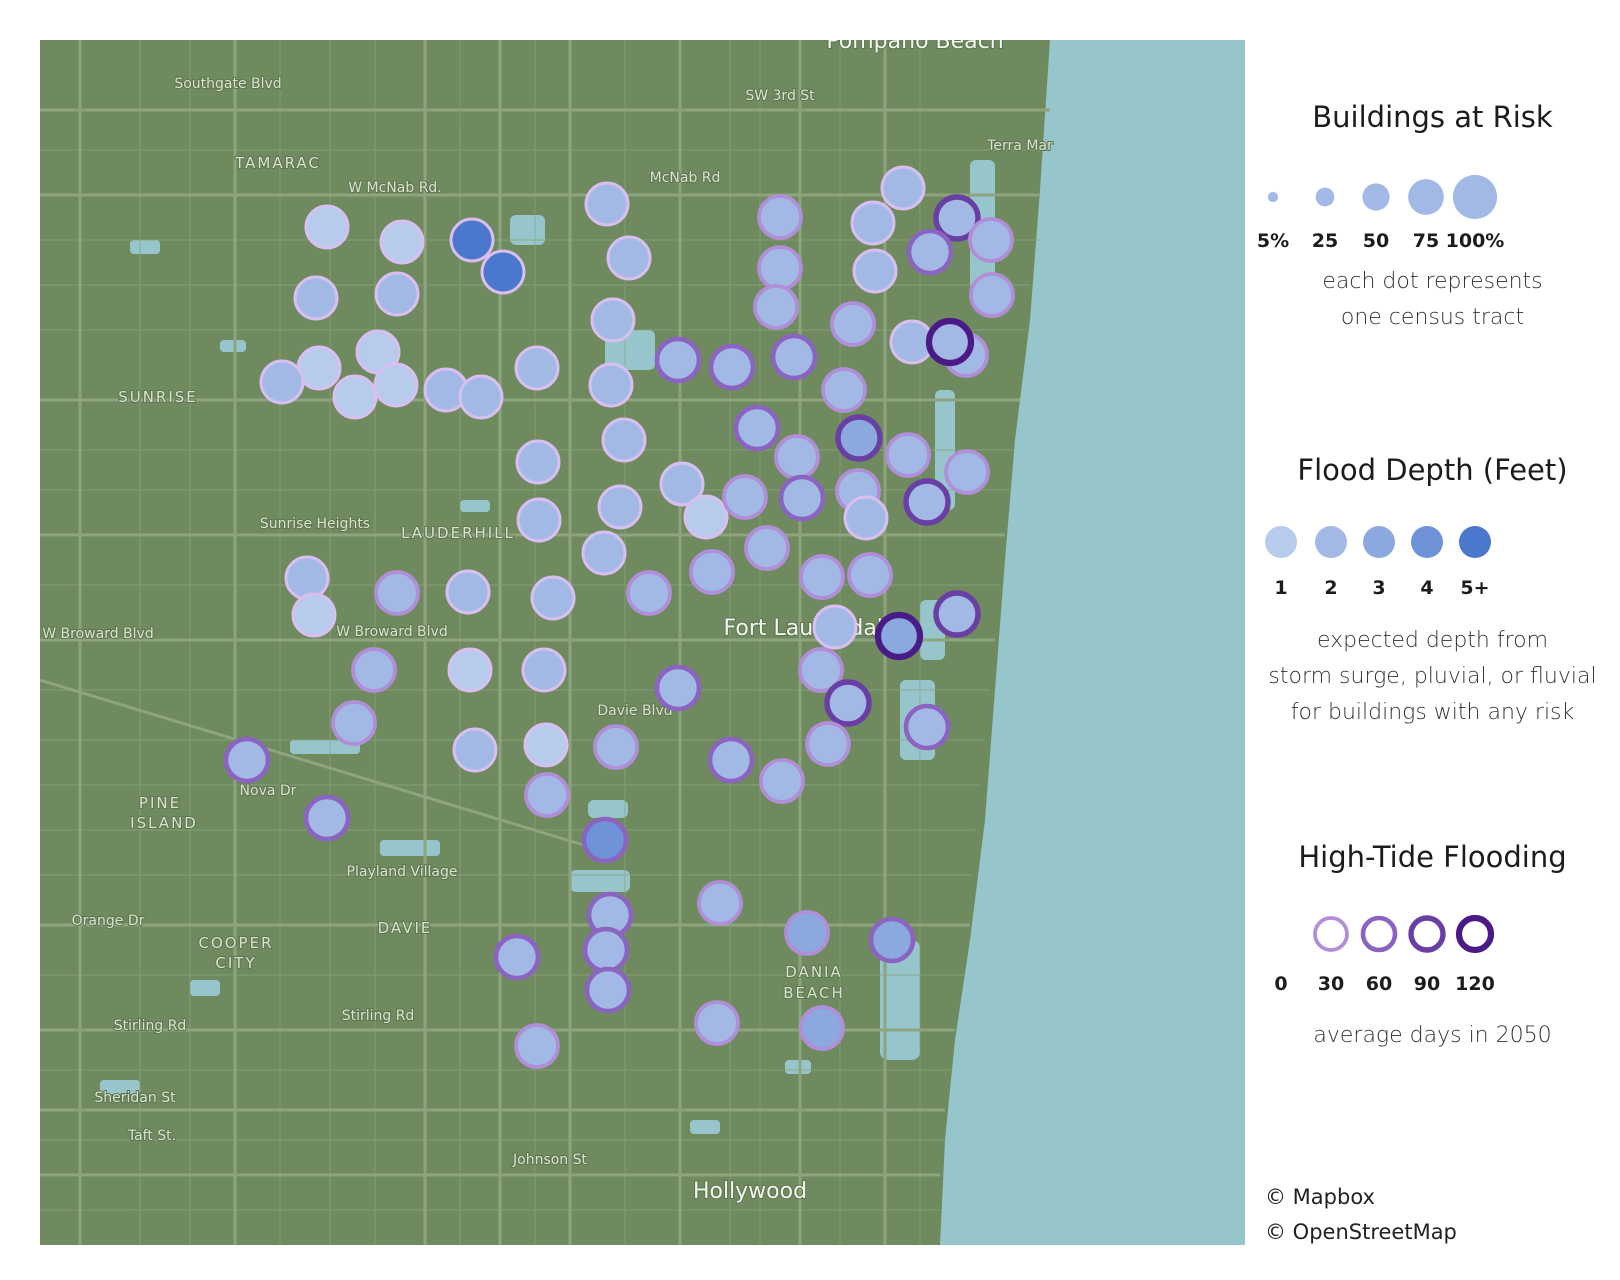  Describe the element at coordinates (1381, 213) in the screenshot. I see `legend-size-scale: 5% 25 50 75 100%` at that location.